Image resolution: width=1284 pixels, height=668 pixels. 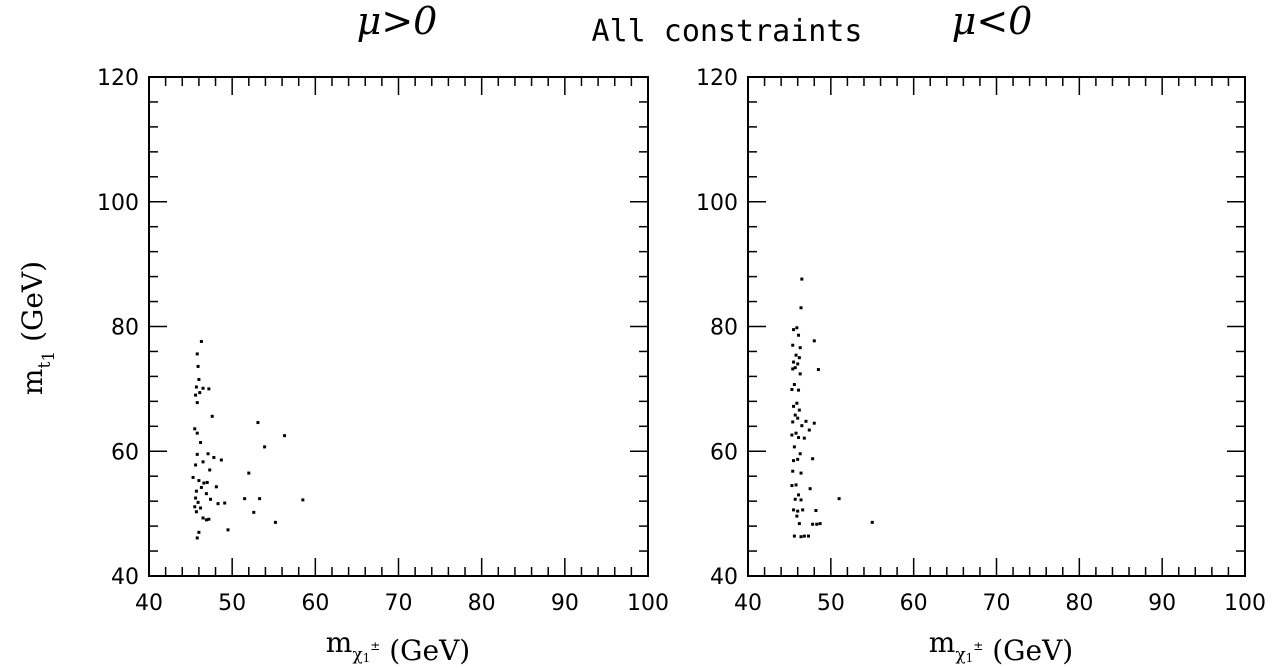 What do you see at coordinates (1001, 646) in the screenshot?
I see `x-axis-label-right: mχ1± (GeV)` at bounding box center [1001, 646].